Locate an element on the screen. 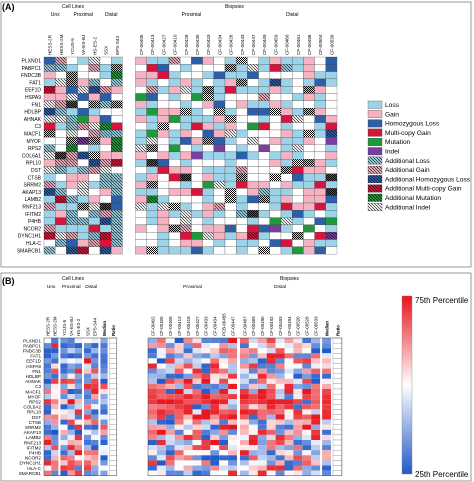  panel-b-column-label: CF-00447 is located at coordinates (232, 326).